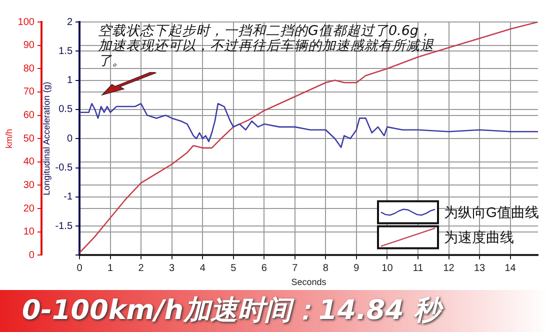 This screenshot has width=550, height=332. I want to click on x-tick-label: 11, so click(418, 268).